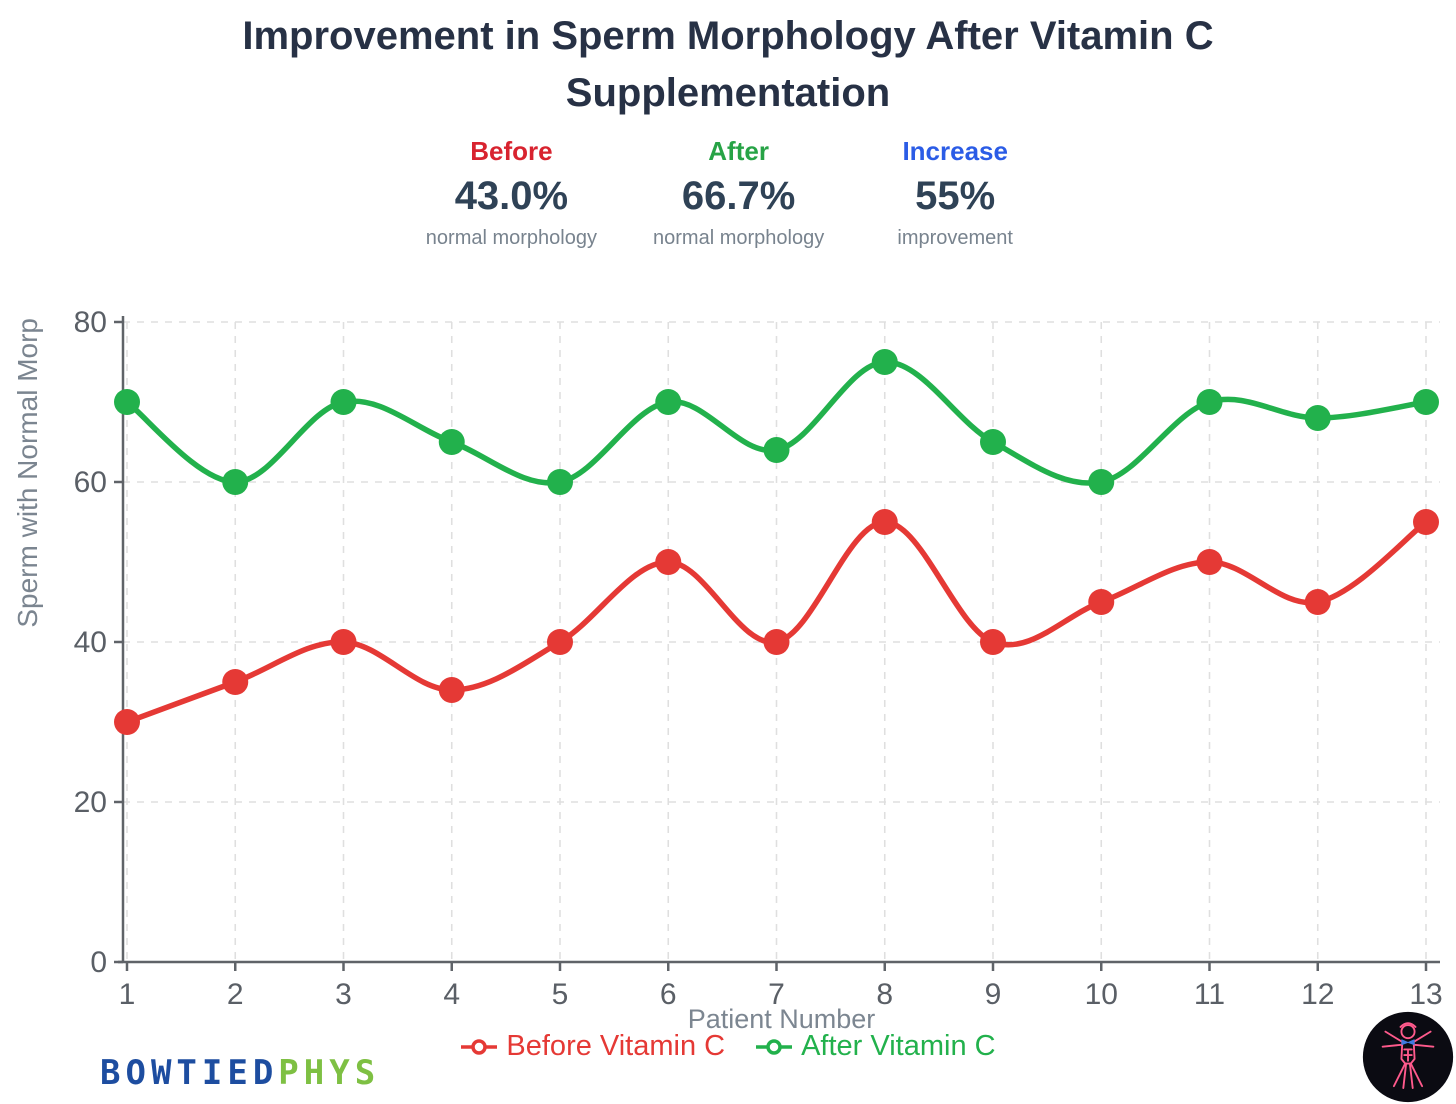 This screenshot has height=1104, width=1456. Describe the element at coordinates (90, 802) in the screenshot. I see `y-tick-label: 20` at that location.